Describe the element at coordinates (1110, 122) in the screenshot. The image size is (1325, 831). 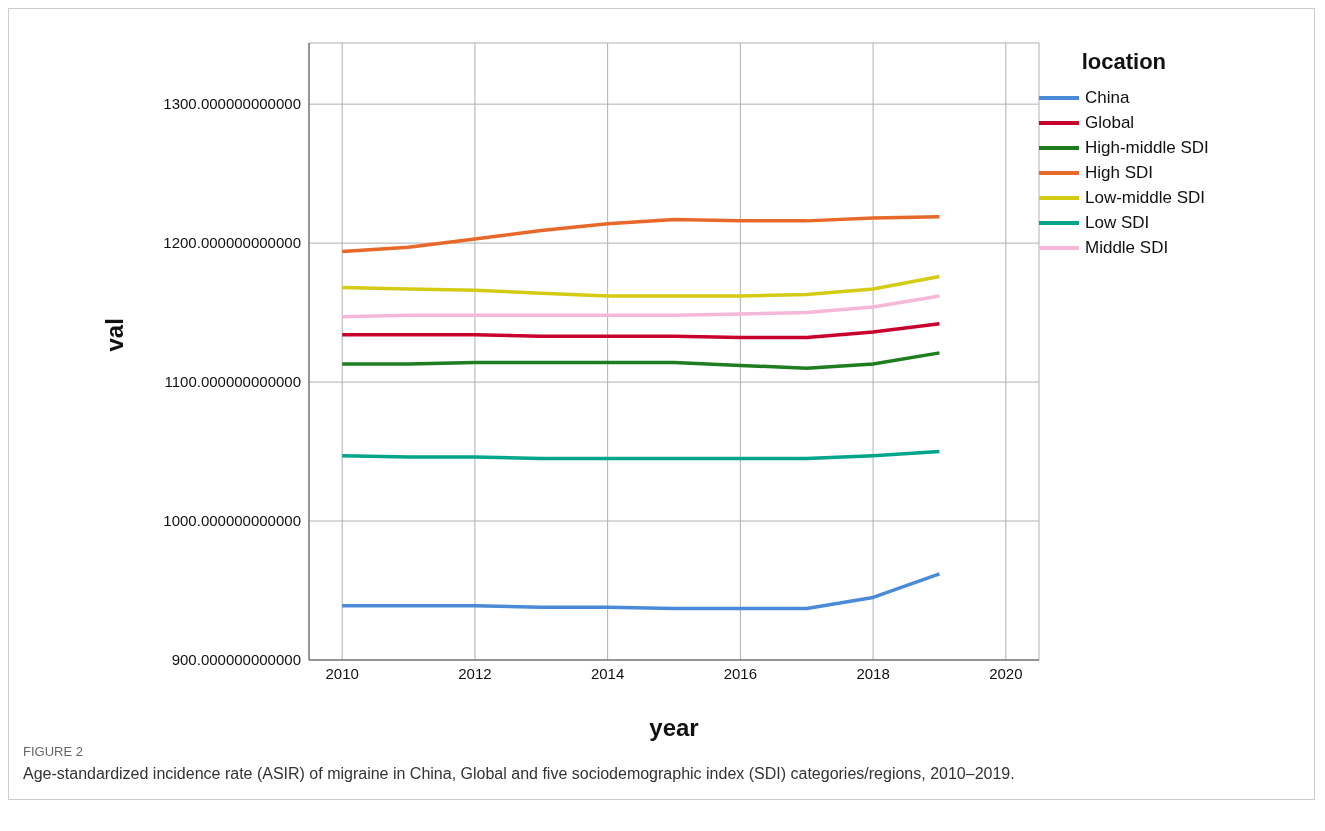
I see `legend-label: Global` at that location.